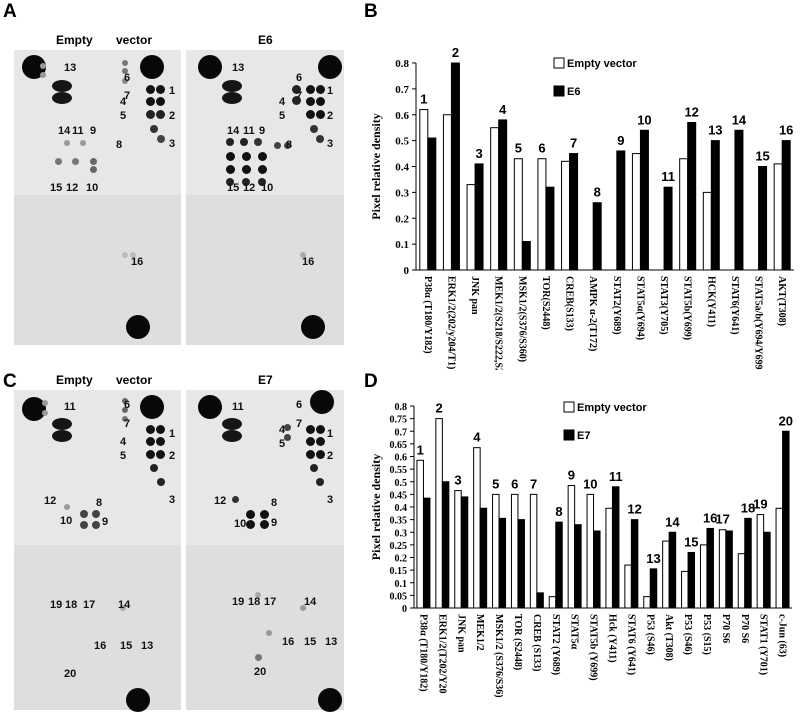  I want to click on spot-number-label: 5, so click(123, 116).